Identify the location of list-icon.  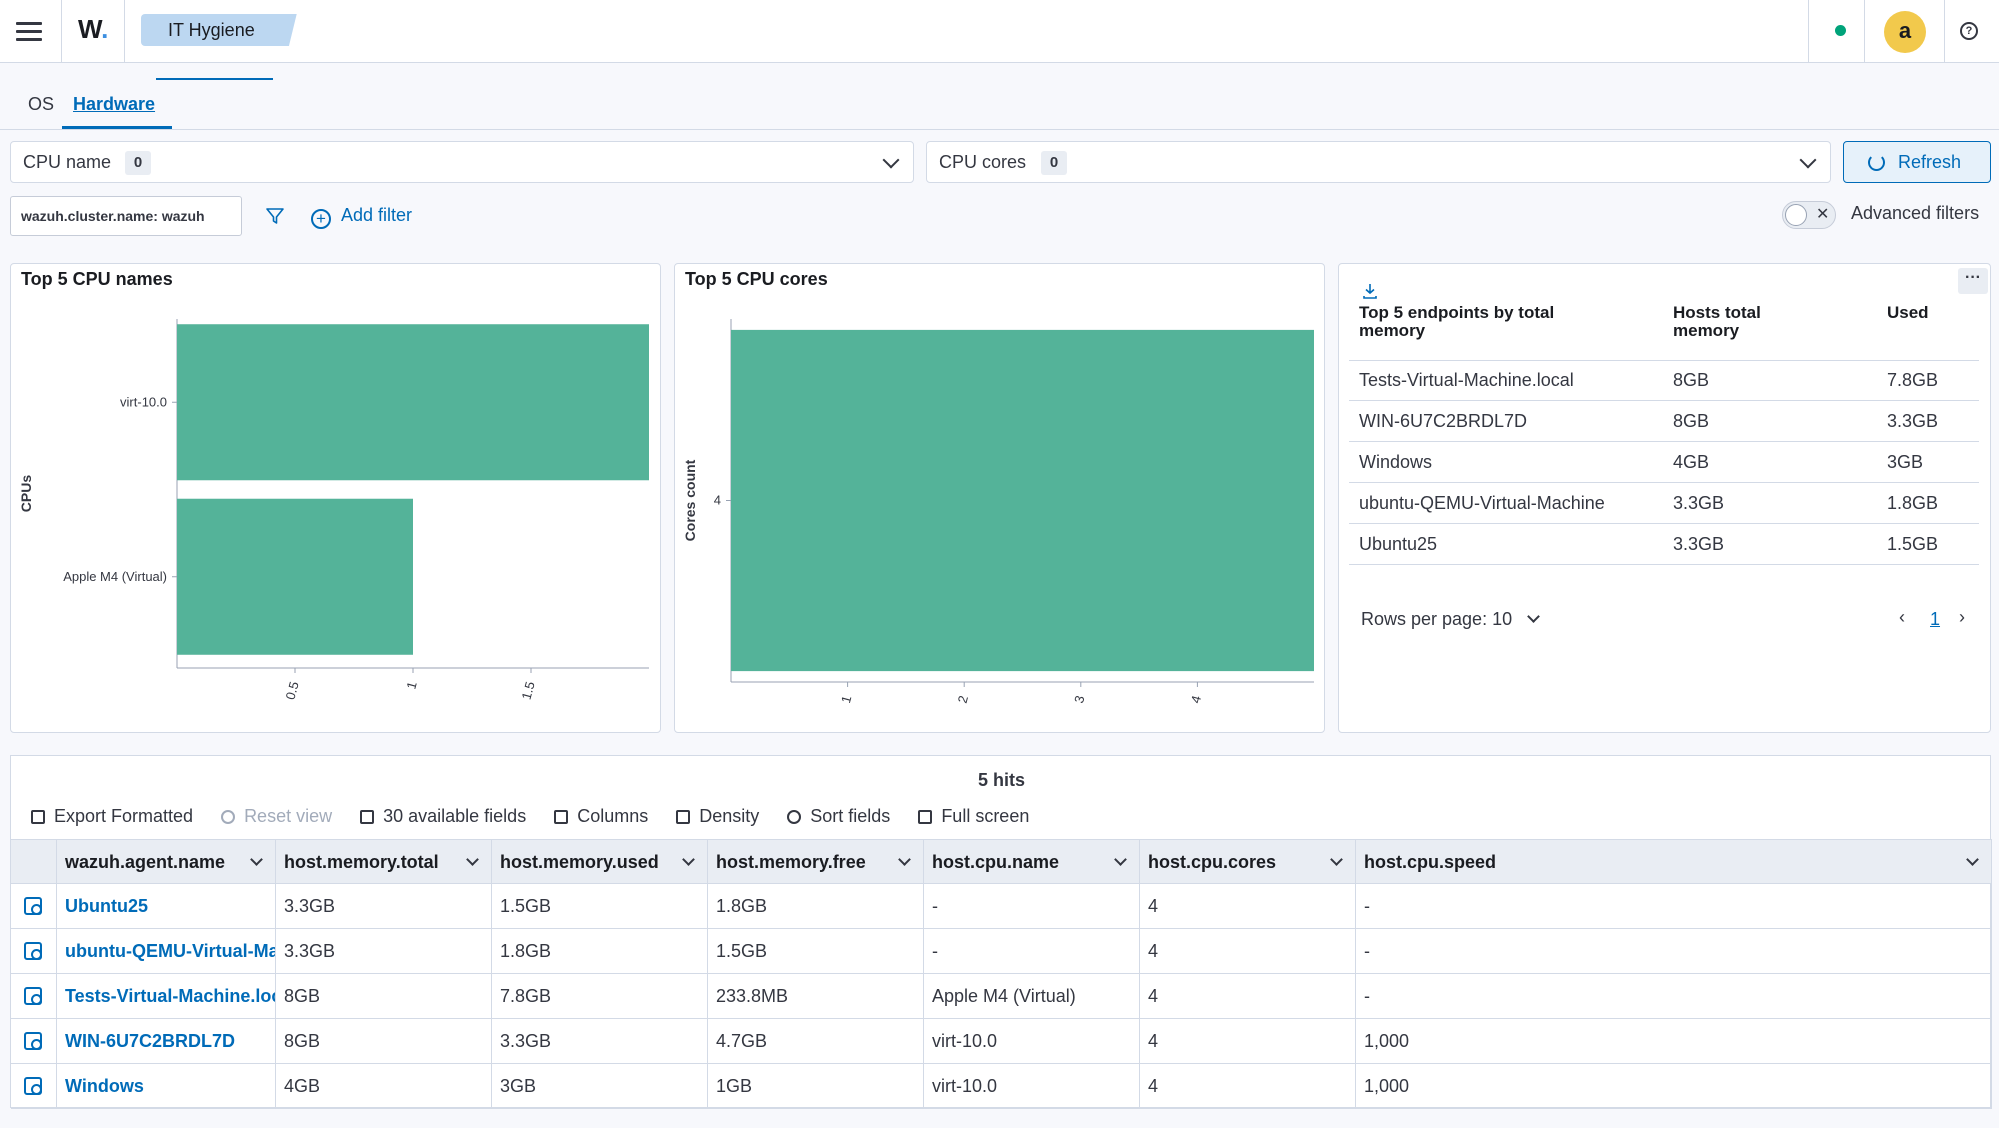
(561, 816).